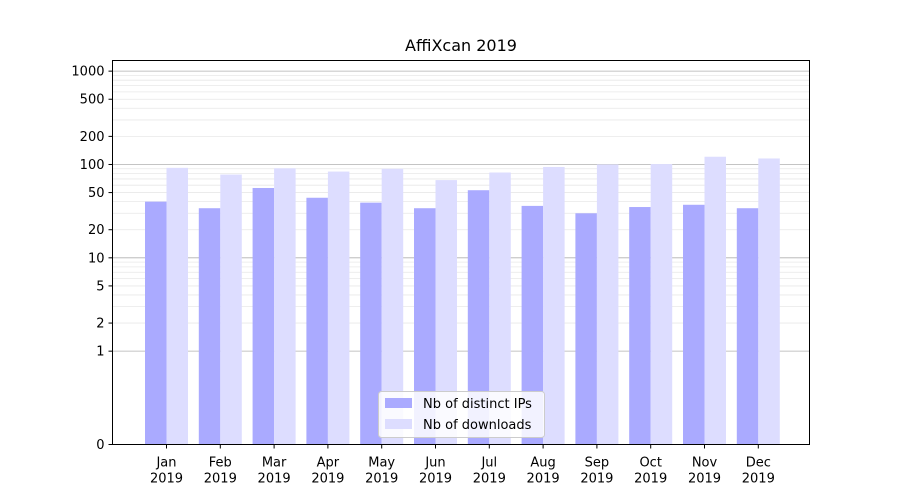  What do you see at coordinates (434, 463) in the screenshot?
I see `x-tick-label-month: Jun` at bounding box center [434, 463].